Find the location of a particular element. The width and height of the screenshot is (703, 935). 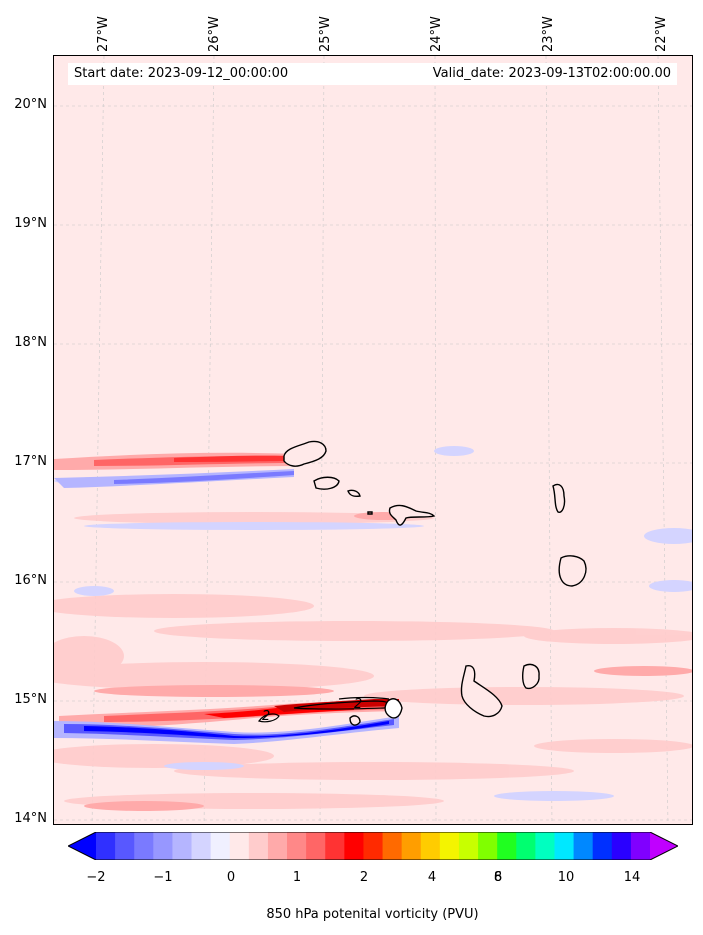

lat-label-17n: 17°N is located at coordinates (30, 461).